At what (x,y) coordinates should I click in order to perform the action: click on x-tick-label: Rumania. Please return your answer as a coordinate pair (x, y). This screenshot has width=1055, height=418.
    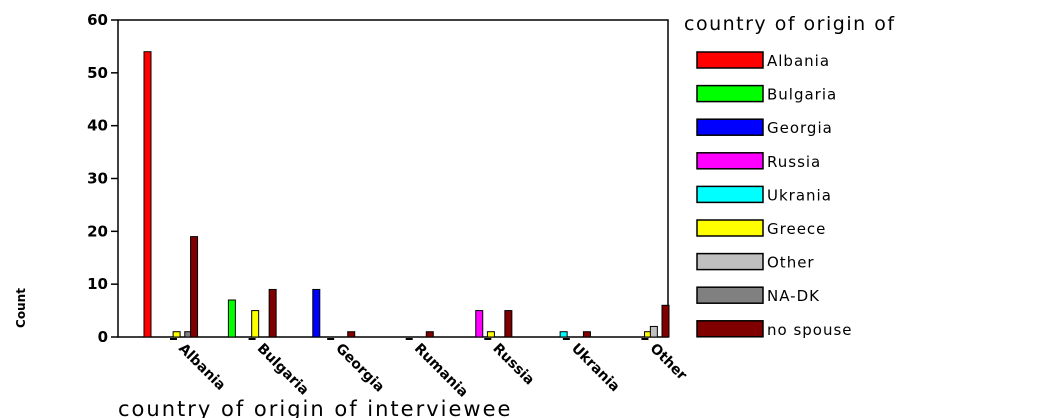
    Looking at the image, I should click on (441, 371).